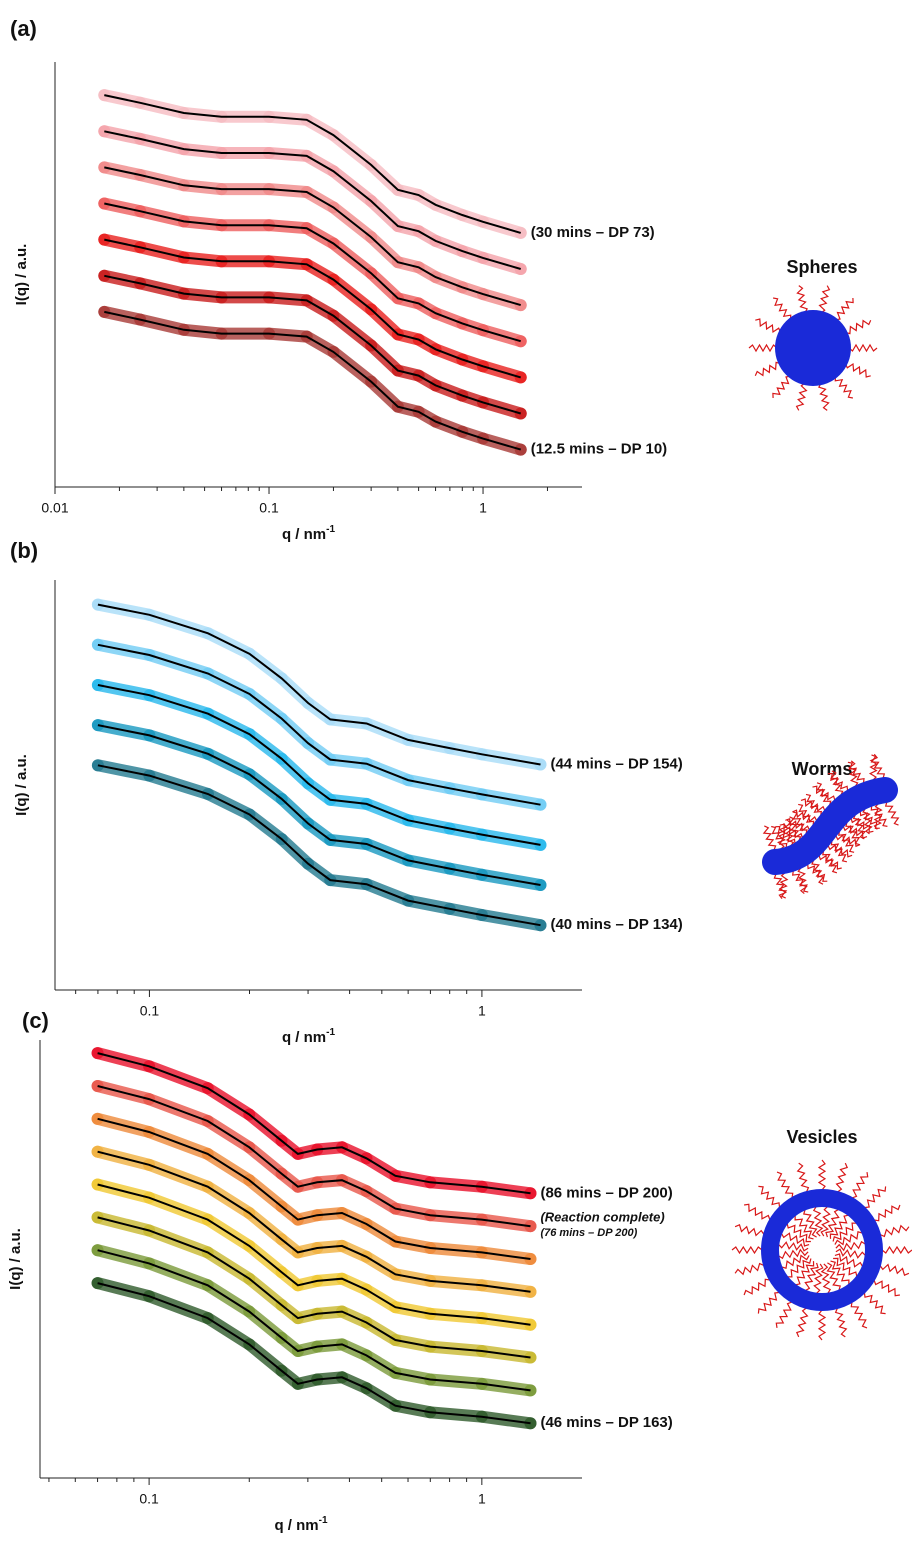 The width and height of the screenshot is (912, 1542). What do you see at coordinates (35, 1020) in the screenshot?
I see `panel-label: (c)` at bounding box center [35, 1020].